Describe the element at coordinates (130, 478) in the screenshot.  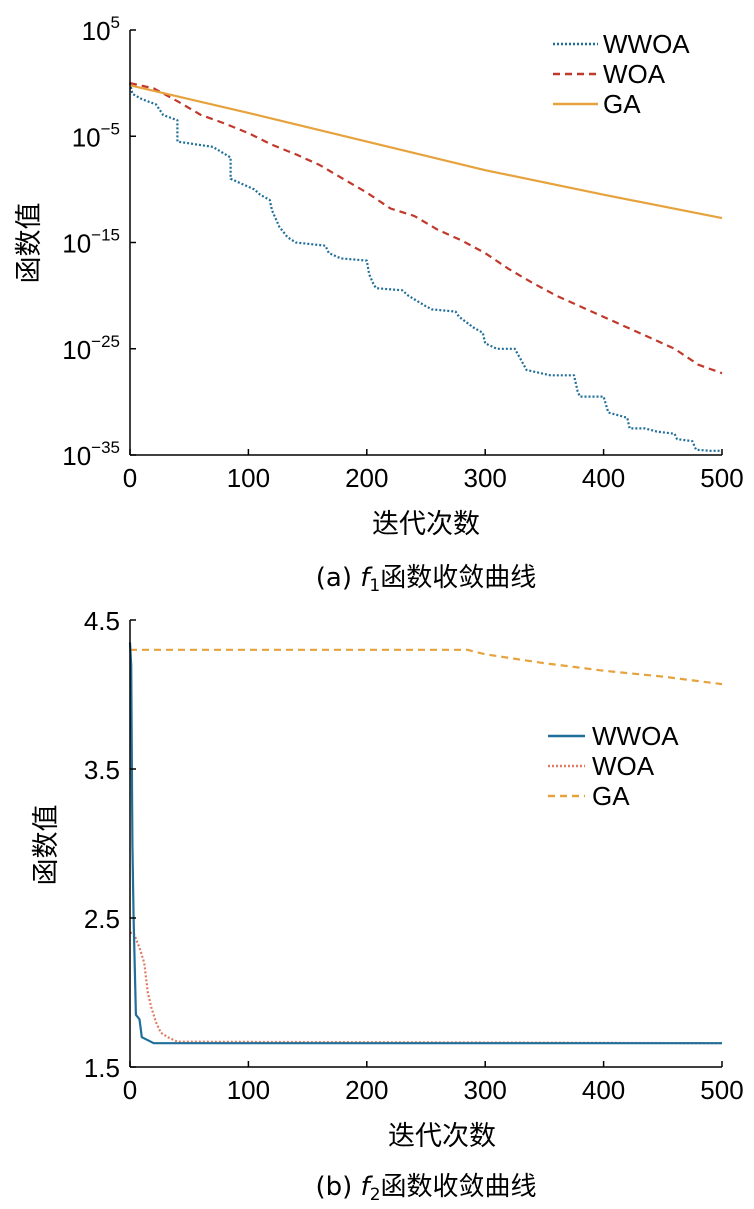
I see `x-tick-label-a: 0` at that location.